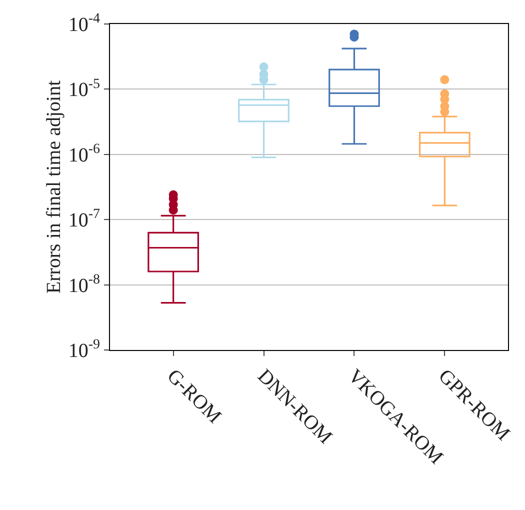 This screenshot has width=525, height=510. Describe the element at coordinates (84, 24) in the screenshot. I see `y-tick-label: 10$^{-4}$` at that location.